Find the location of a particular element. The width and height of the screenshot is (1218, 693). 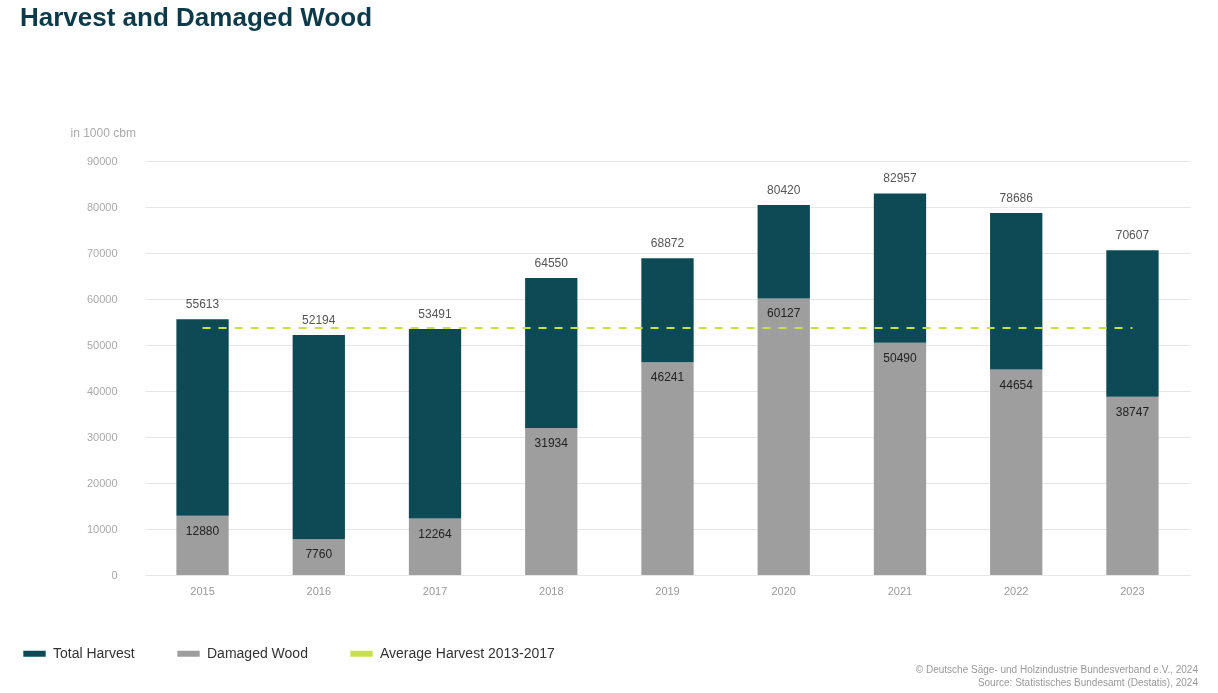

data-label: 31934 is located at coordinates (551, 443).